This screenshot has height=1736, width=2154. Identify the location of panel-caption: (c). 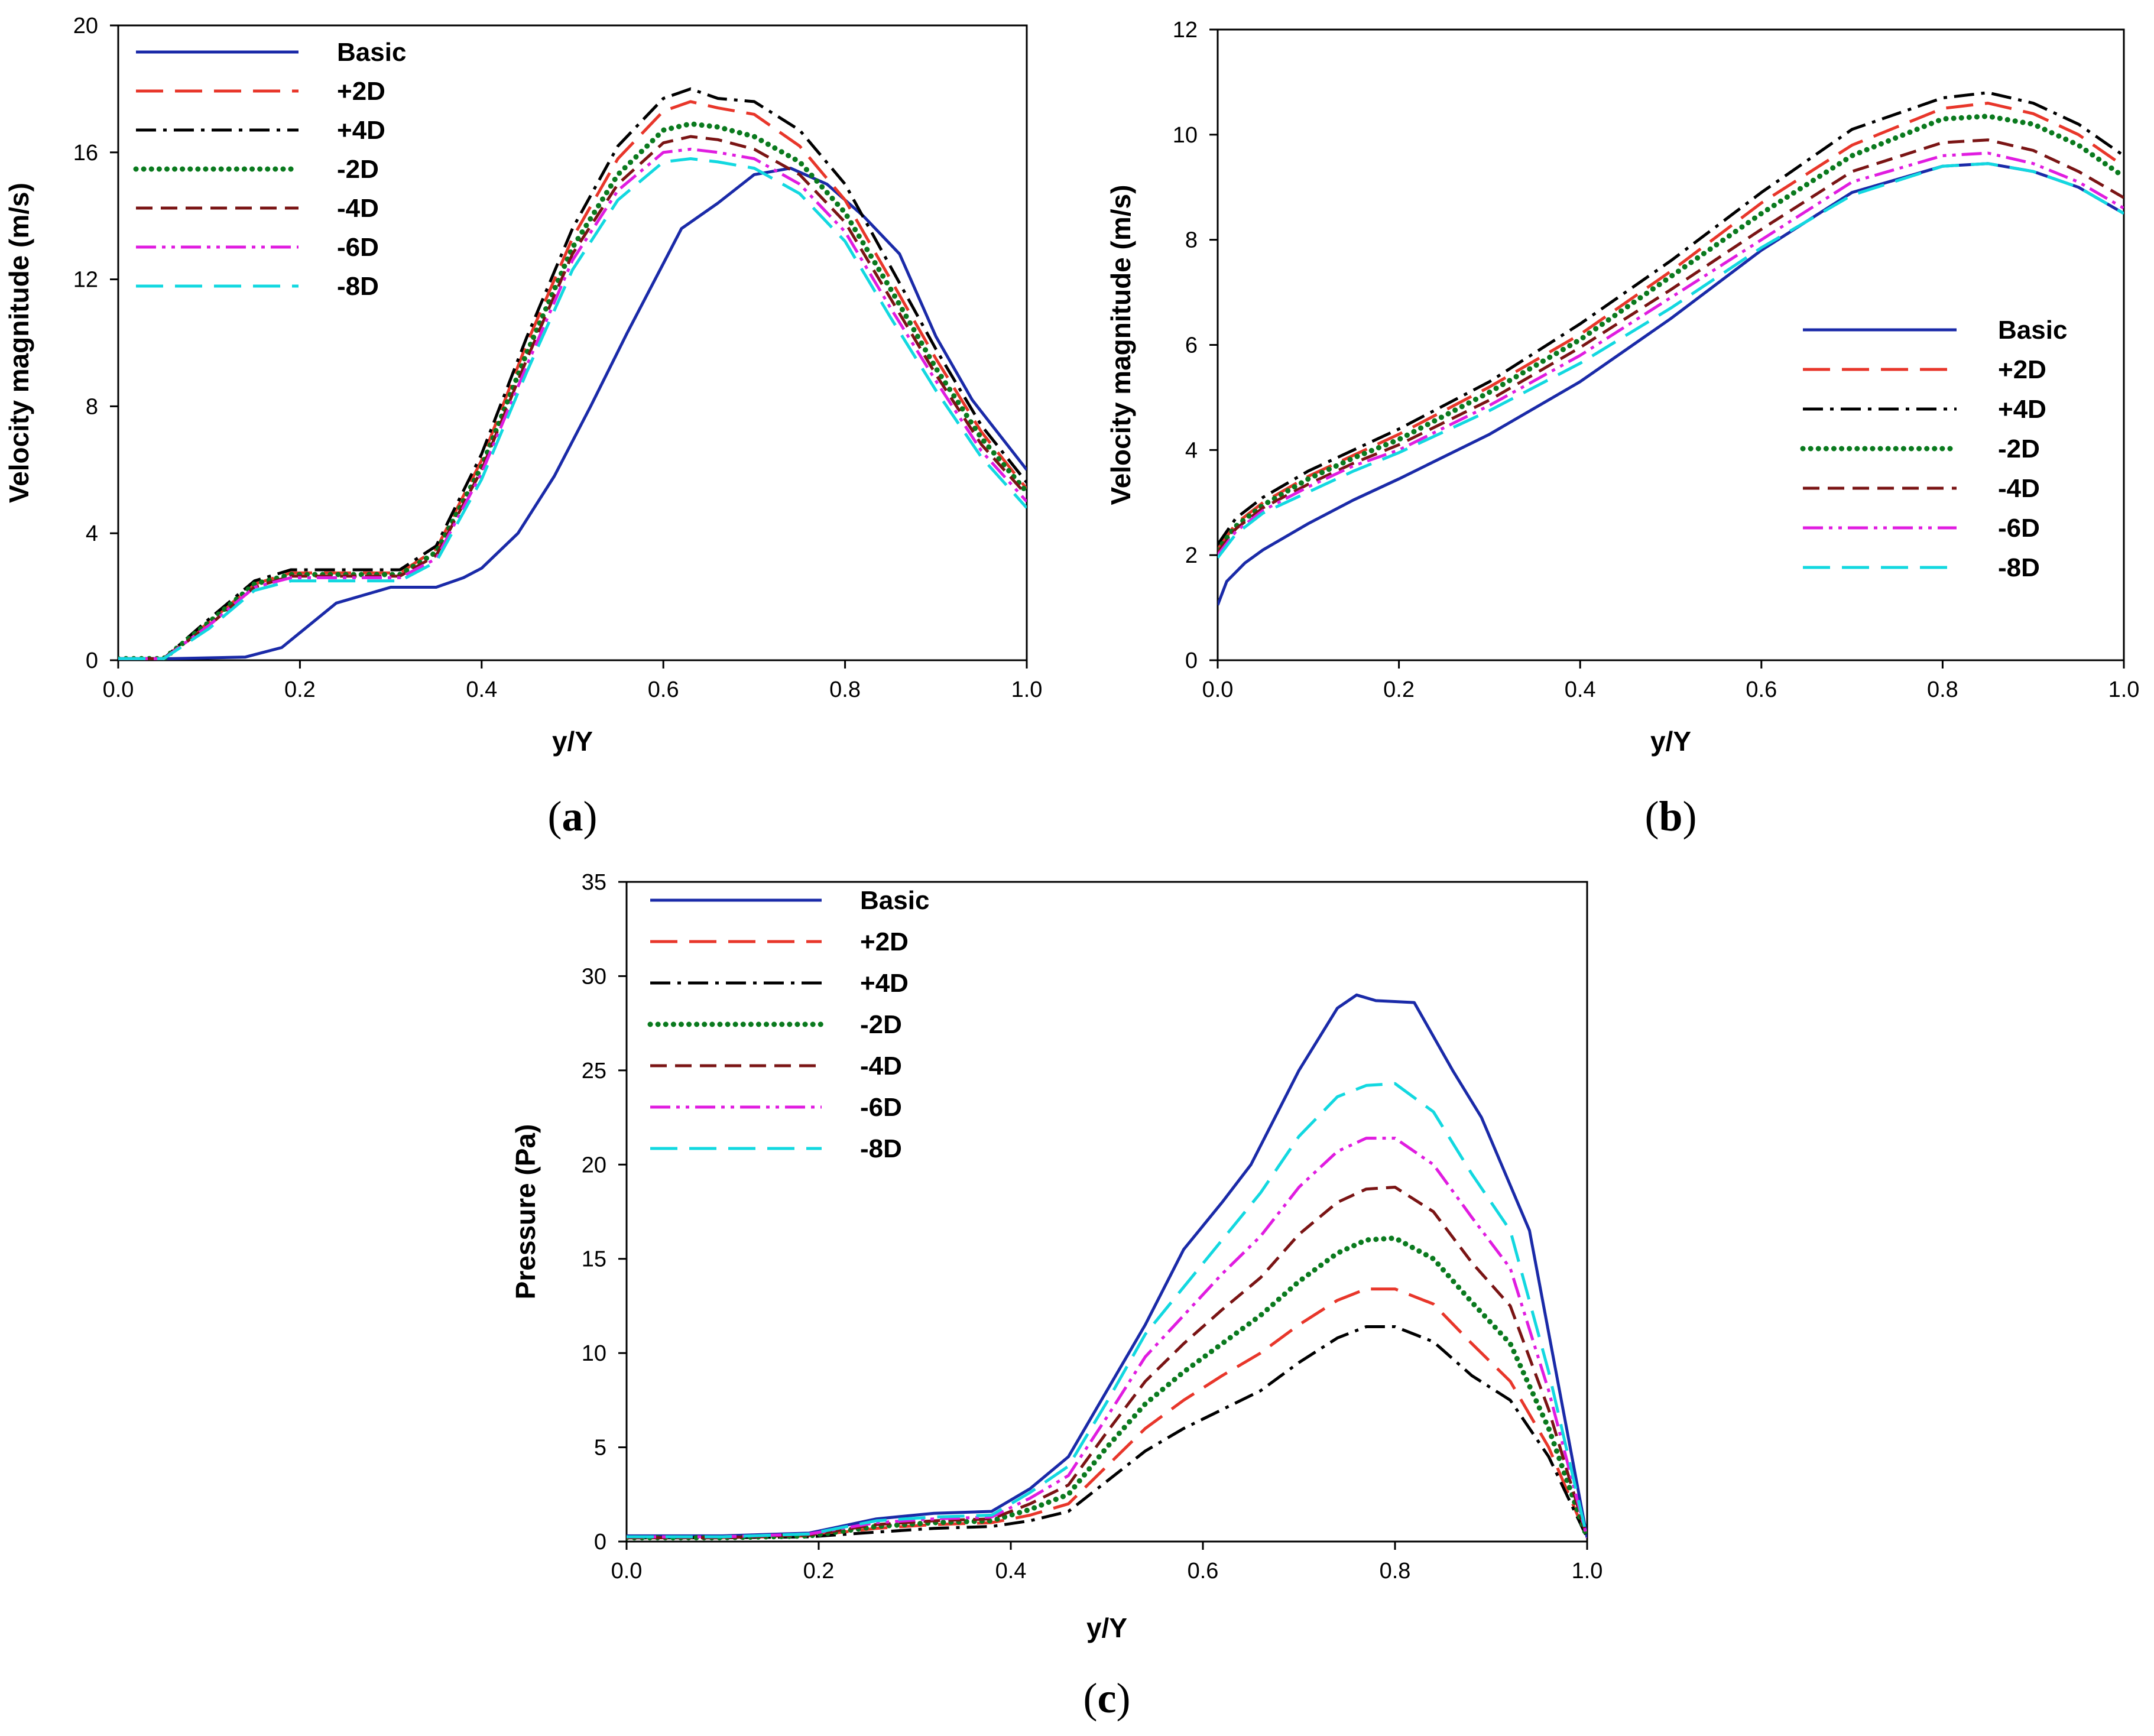
(1107, 1699).